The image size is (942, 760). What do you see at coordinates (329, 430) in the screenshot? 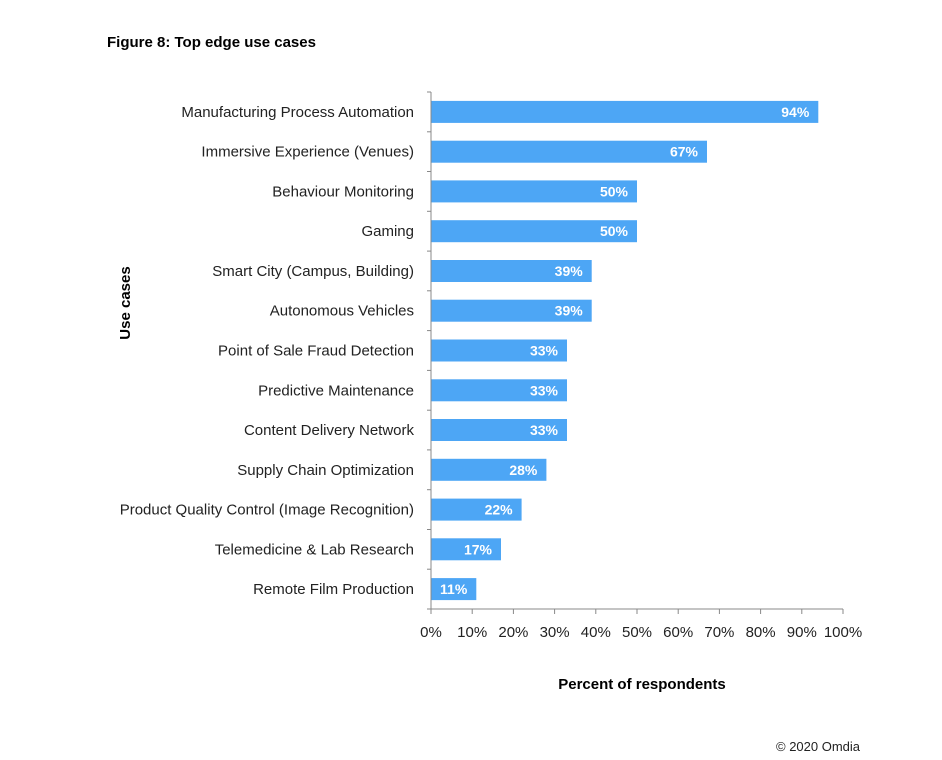
I see `category-label: Content Delivery Network` at bounding box center [329, 430].